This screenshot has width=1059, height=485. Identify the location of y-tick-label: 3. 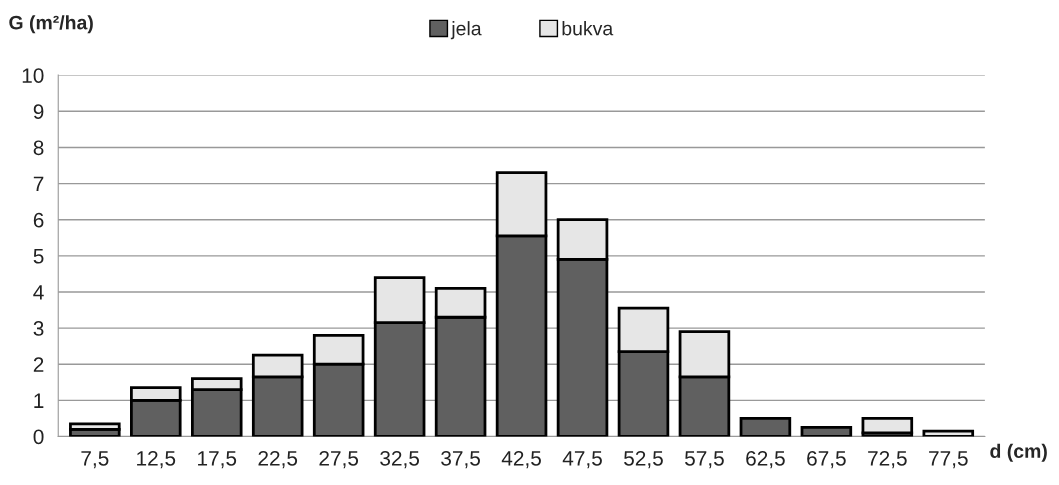
(38, 328).